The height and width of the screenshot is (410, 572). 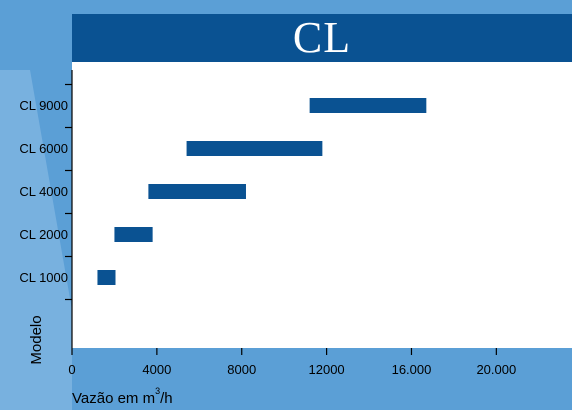 What do you see at coordinates (241, 369) in the screenshot?
I see `x-tick-label: 8000` at bounding box center [241, 369].